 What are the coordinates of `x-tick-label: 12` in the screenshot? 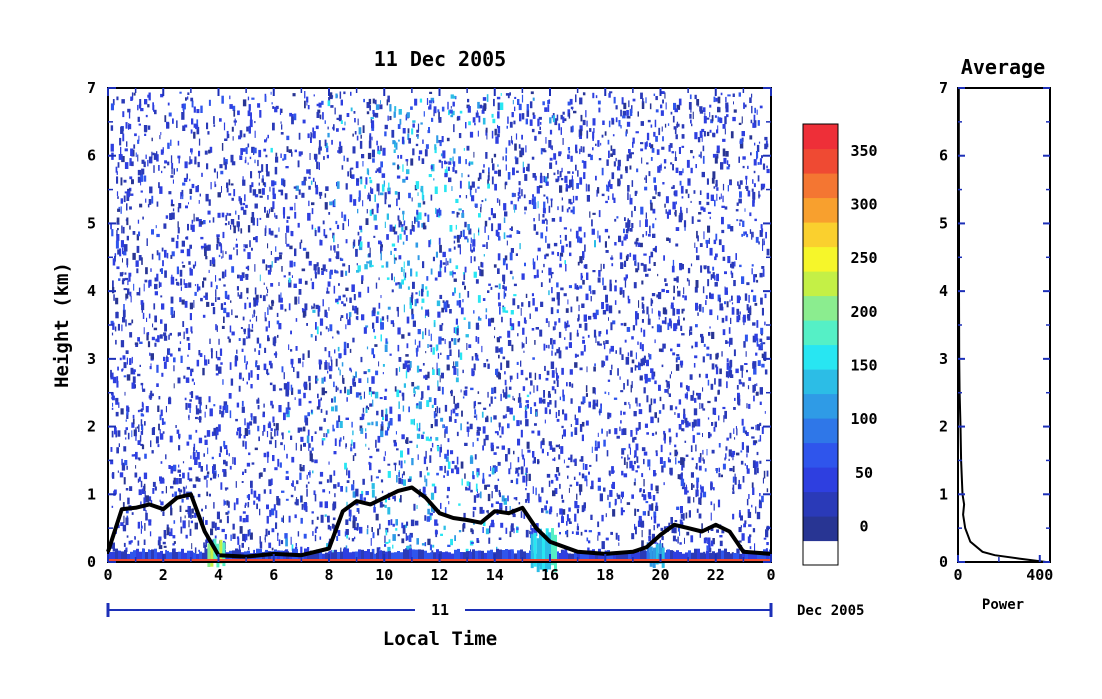 It's located at (439, 575).